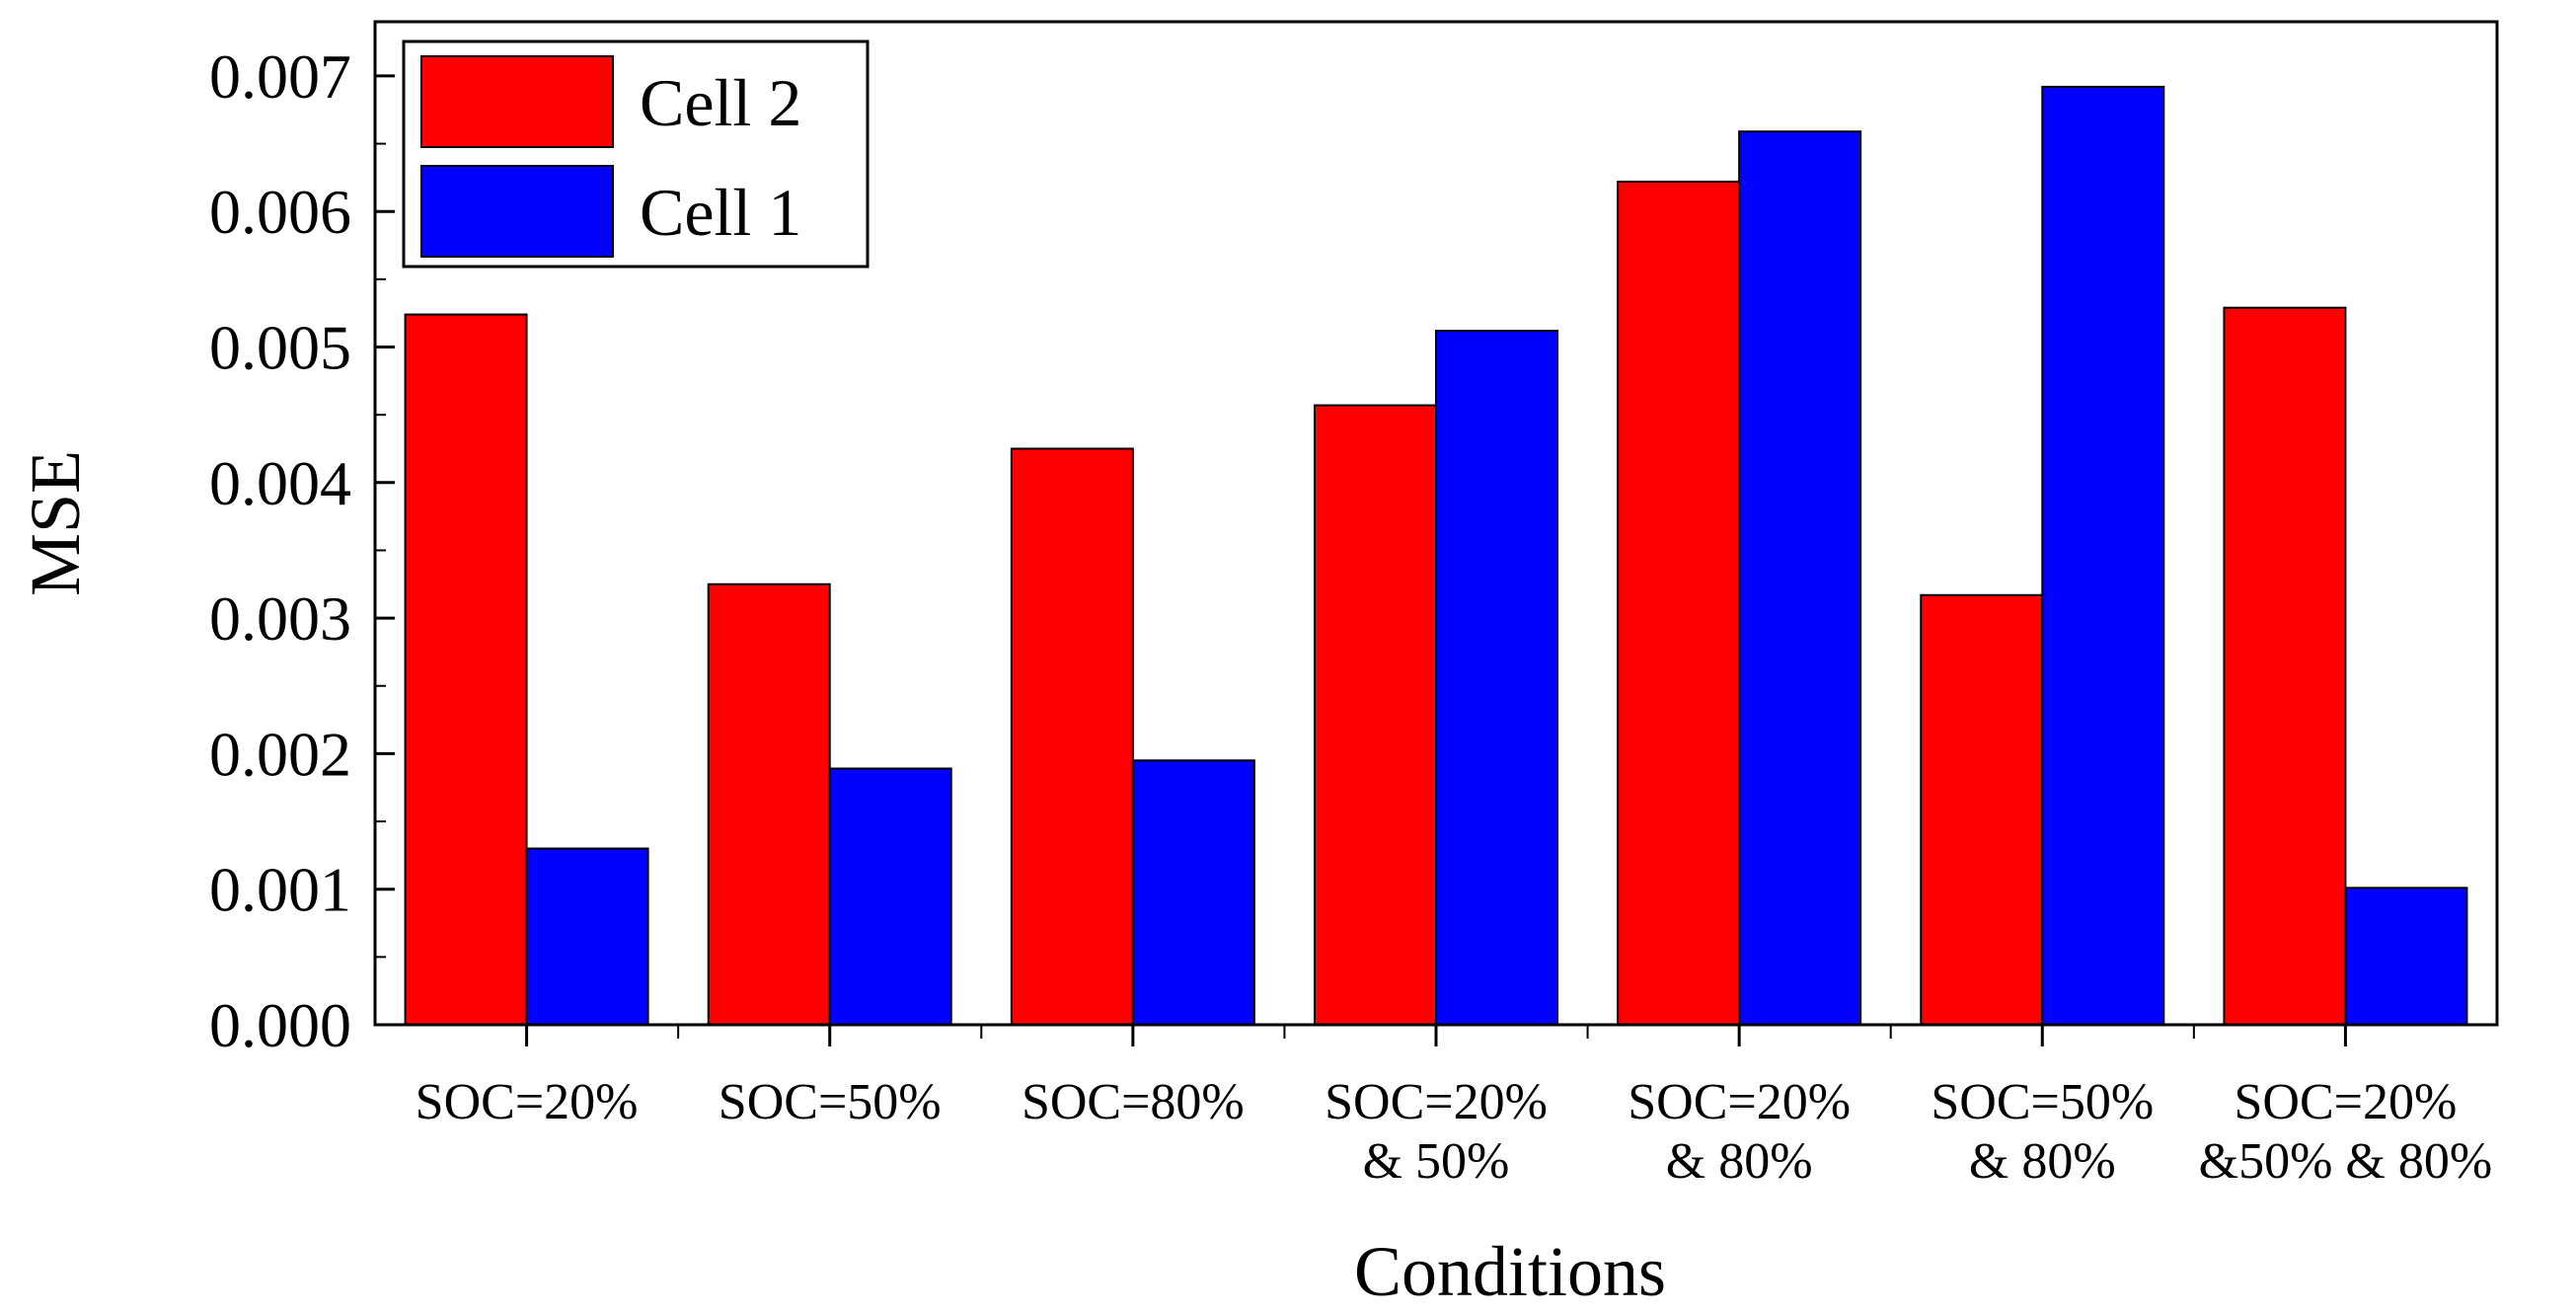  What do you see at coordinates (280, 1025) in the screenshot?
I see `y-tick-label: 0.000` at bounding box center [280, 1025].